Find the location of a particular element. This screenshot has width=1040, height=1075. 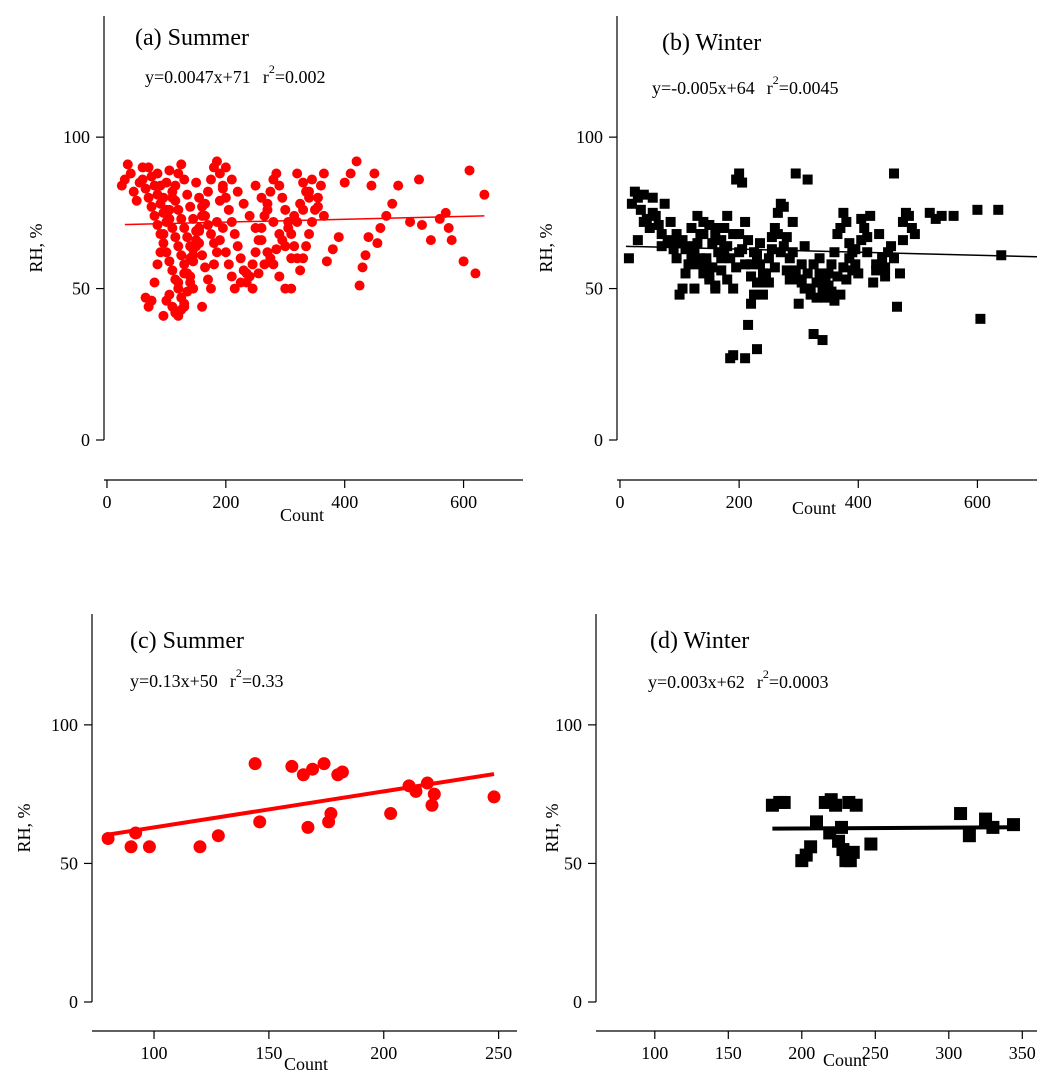

y-tick-label: 0 is located at coordinates (85, 440).